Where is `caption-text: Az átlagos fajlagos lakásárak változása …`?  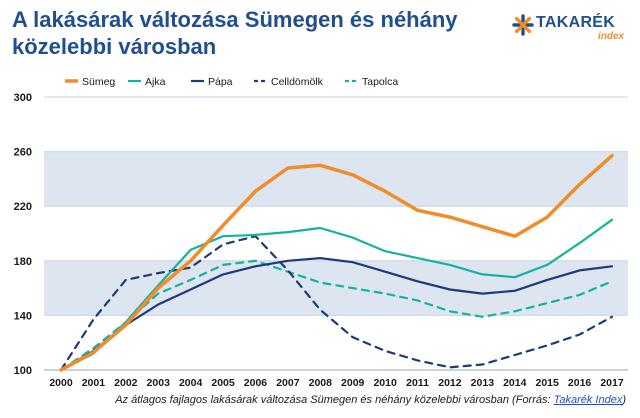
caption-text: Az átlagos fajlagos lakásárak változása … is located at coordinates (334, 400).